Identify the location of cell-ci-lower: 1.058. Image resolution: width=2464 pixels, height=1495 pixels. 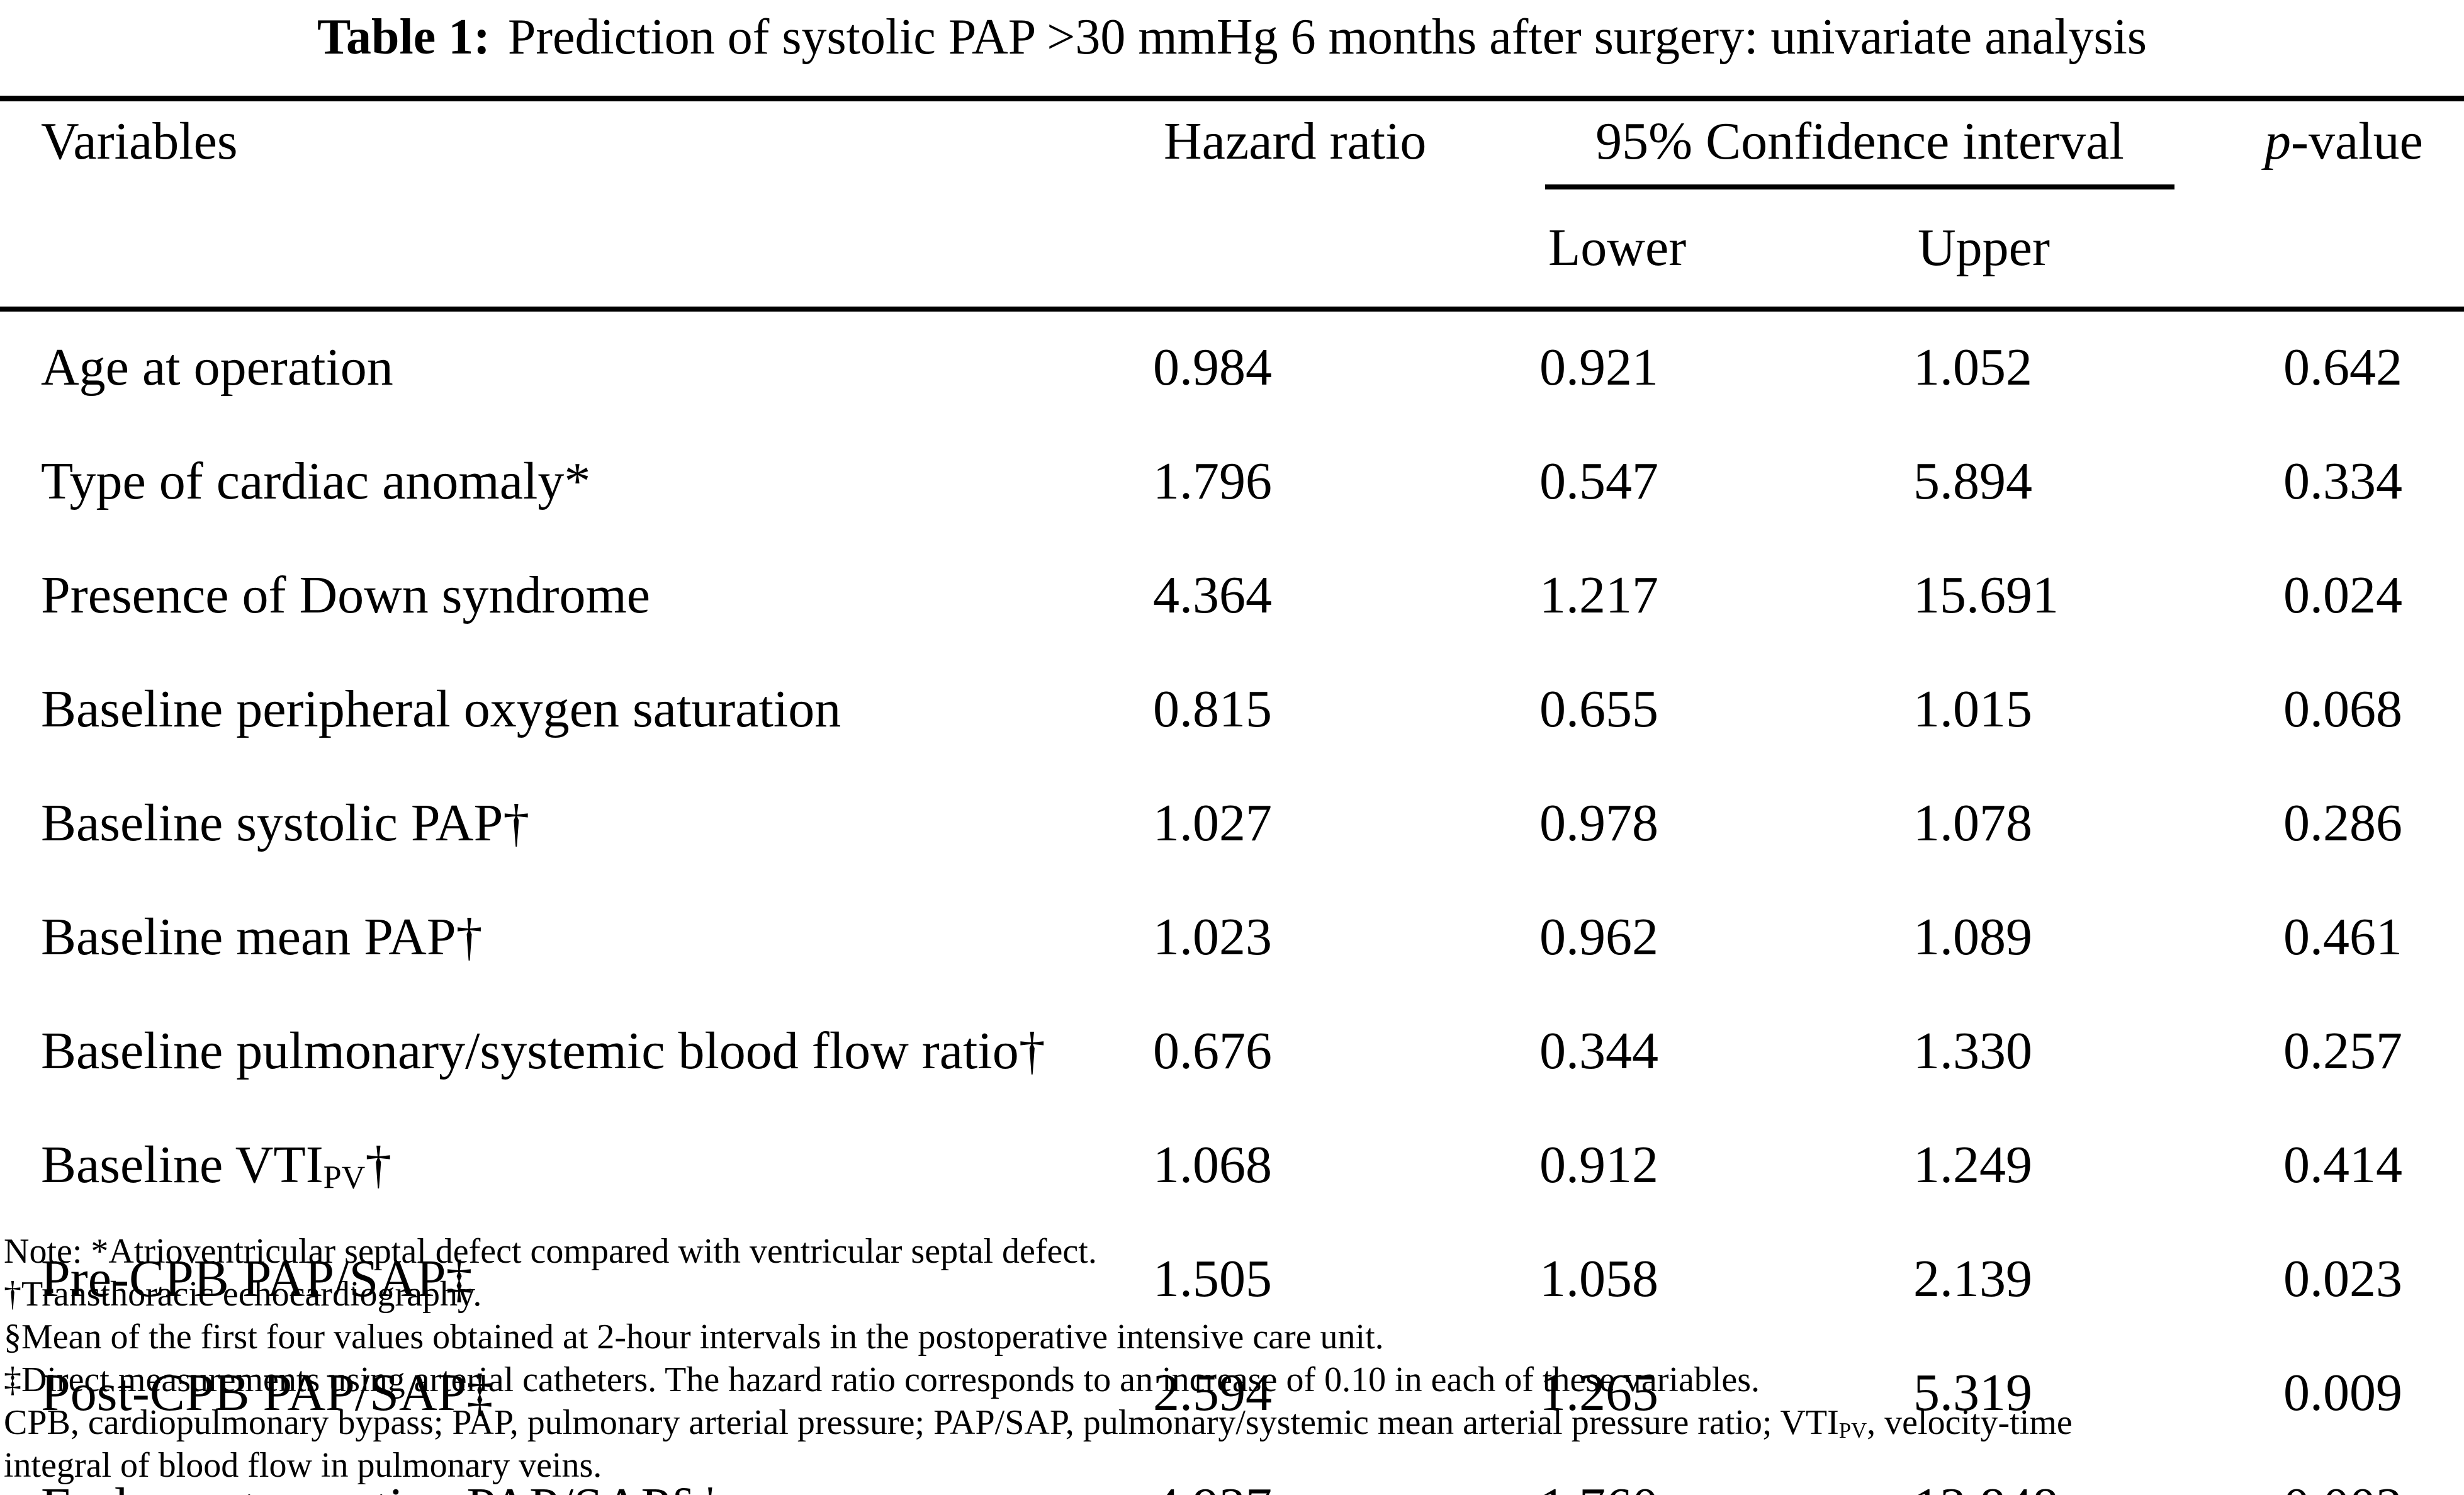
(1598, 1279).